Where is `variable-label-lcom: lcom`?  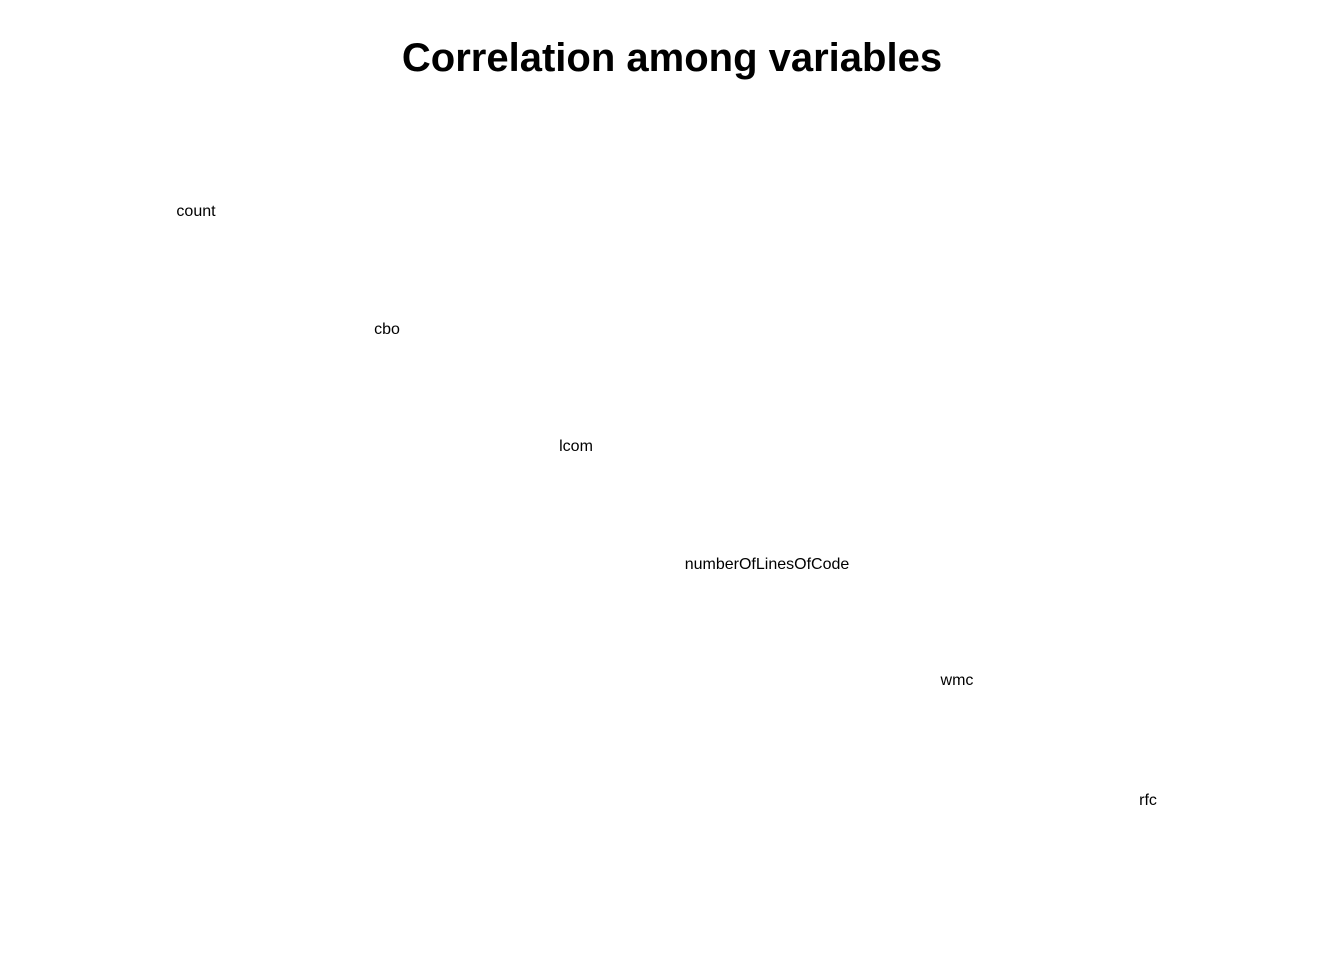
variable-label-lcom: lcom is located at coordinates (576, 446).